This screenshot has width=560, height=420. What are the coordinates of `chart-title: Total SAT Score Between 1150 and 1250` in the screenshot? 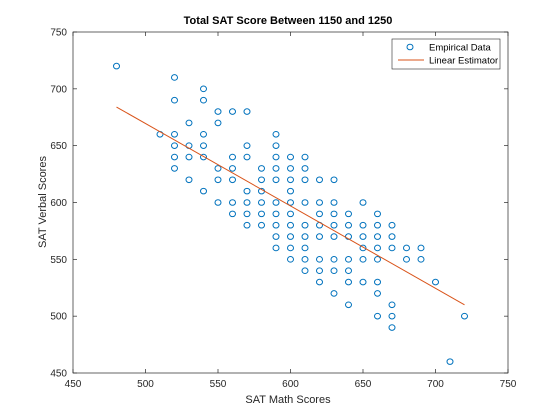 It's located at (288, 21).